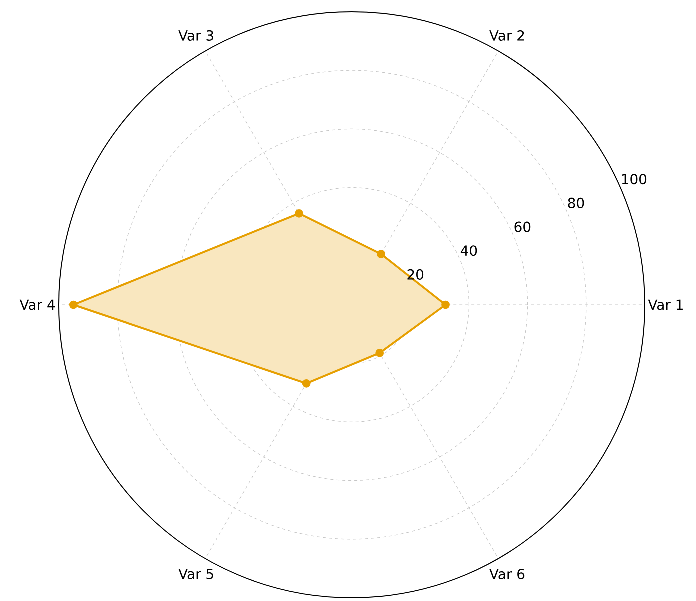 Image resolution: width=696 pixels, height=601 pixels. I want to click on y-tick-label: 100, so click(634, 179).